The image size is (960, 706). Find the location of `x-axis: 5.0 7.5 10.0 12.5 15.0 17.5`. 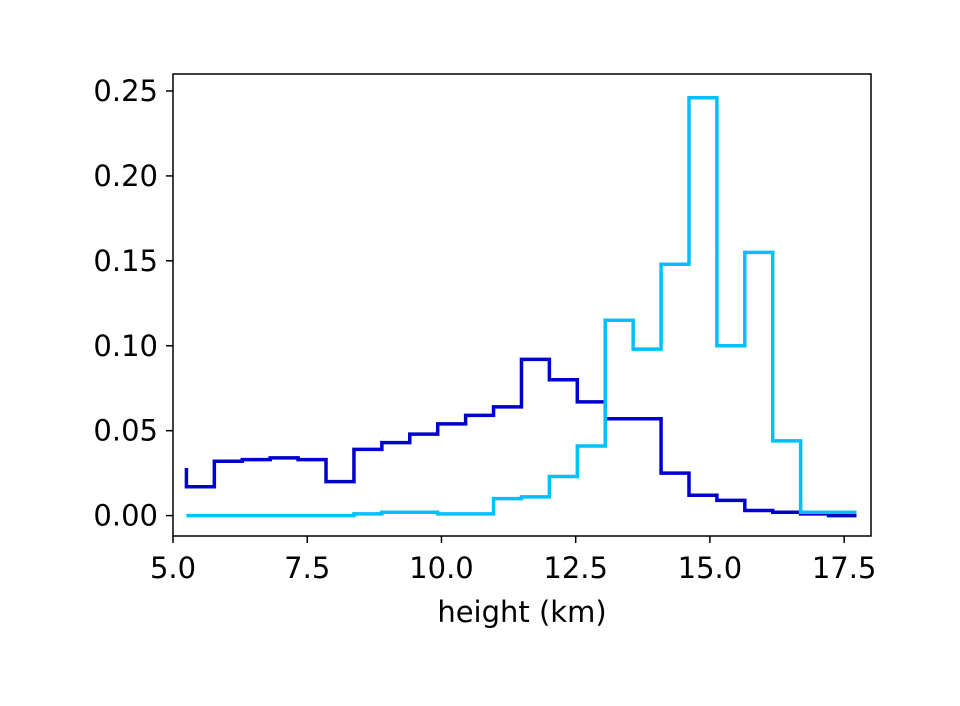

x-axis: 5.0 7.5 10.0 12.5 15.0 17.5 is located at coordinates (513, 560).